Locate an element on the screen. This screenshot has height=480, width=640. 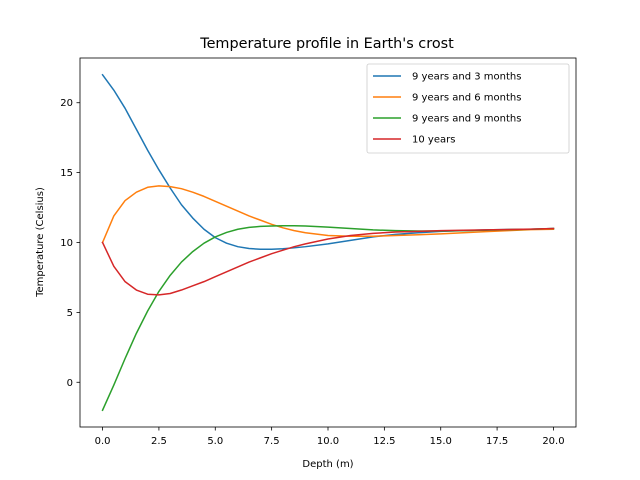
legend-label-2: 9 years and 6 months is located at coordinates (466, 98).